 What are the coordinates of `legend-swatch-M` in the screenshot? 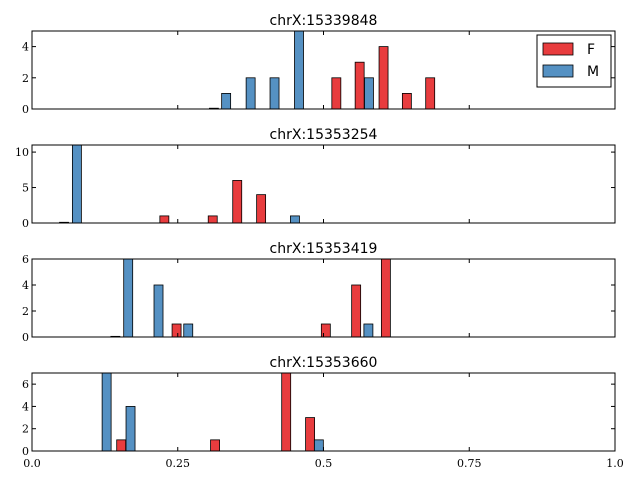 It's located at (558, 71).